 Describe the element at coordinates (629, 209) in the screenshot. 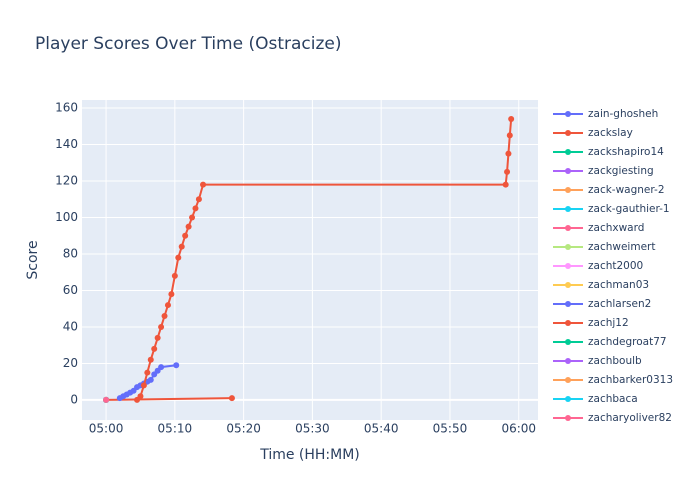

I see `legend-label: zack-gauthier-1` at that location.